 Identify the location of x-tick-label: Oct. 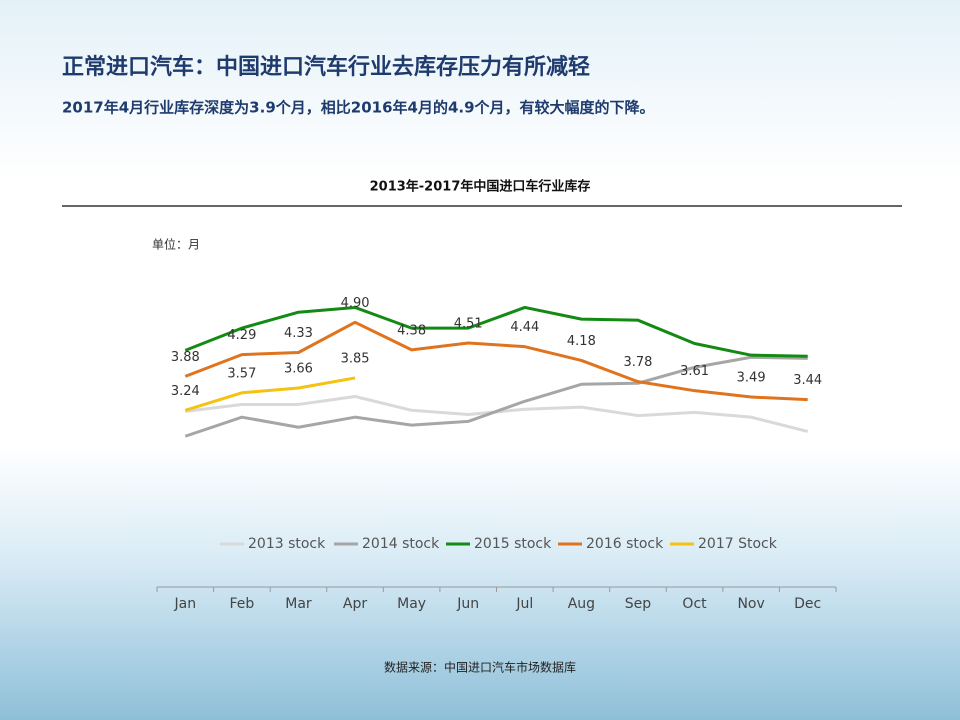
(694, 604).